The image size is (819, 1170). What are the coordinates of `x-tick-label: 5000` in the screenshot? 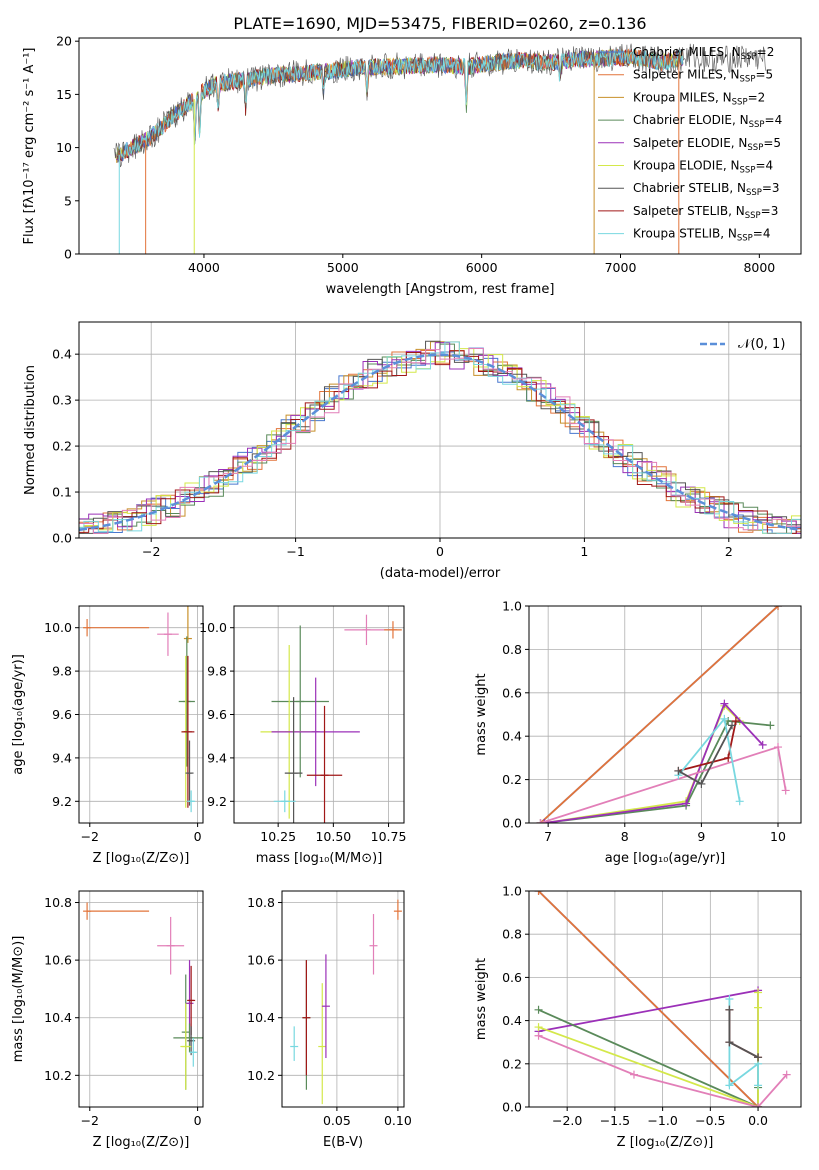 It's located at (343, 267).